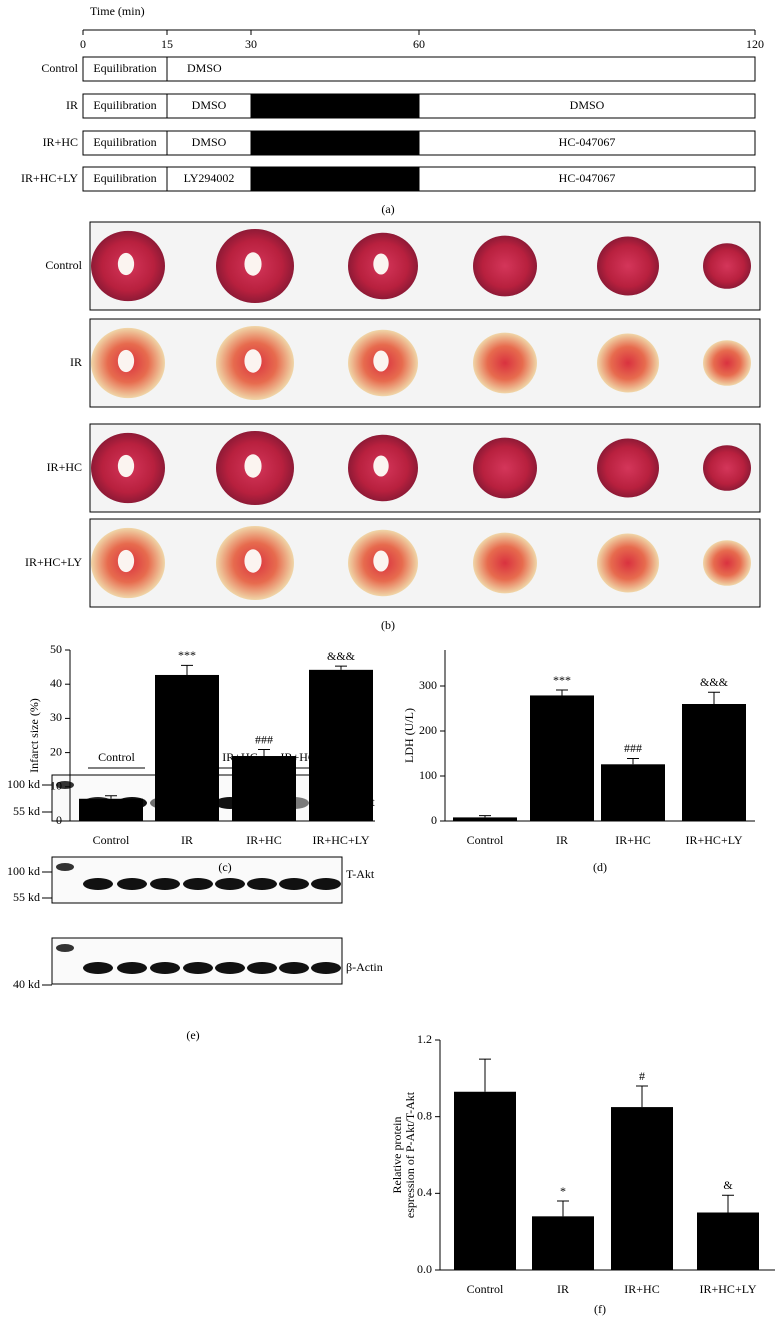 This screenshot has height=1318, width=777. Describe the element at coordinates (428, 685) in the screenshot. I see `y-tick-label: 300` at that location.